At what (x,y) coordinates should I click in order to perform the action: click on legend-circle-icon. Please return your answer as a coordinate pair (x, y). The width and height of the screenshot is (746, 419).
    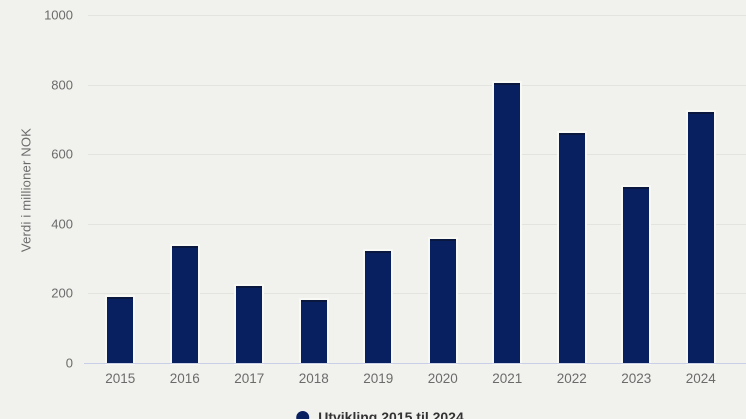
    Looking at the image, I should click on (303, 414).